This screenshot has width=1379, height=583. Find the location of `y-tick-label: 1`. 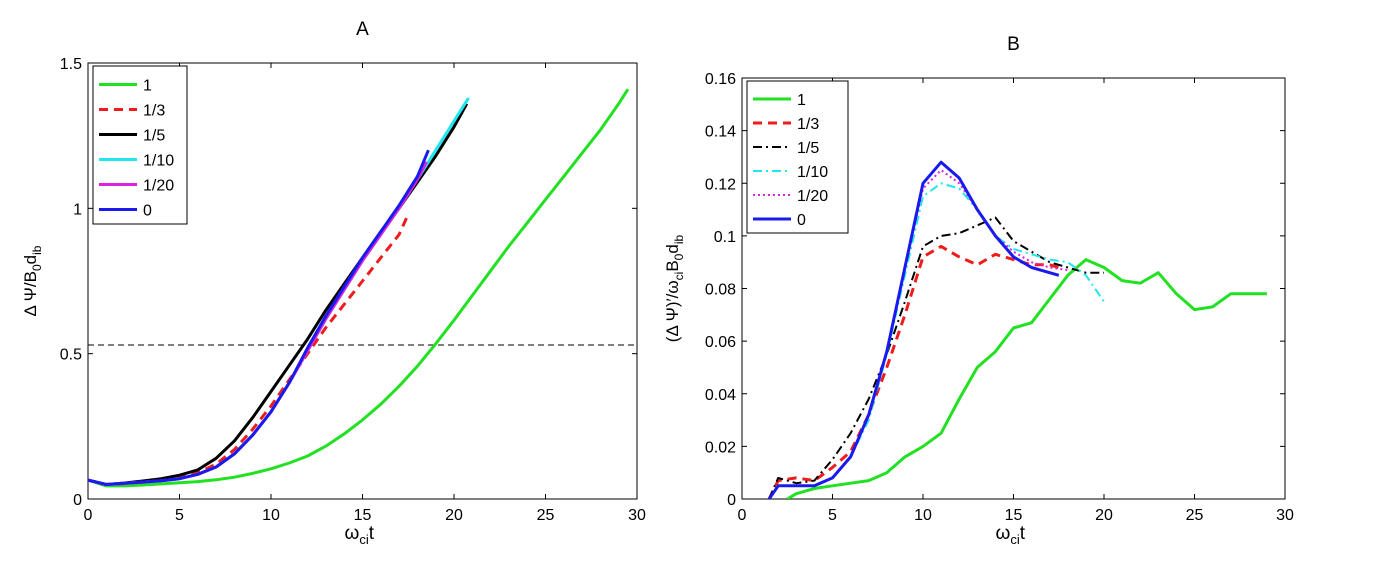

y-tick-label: 1 is located at coordinates (77, 209).